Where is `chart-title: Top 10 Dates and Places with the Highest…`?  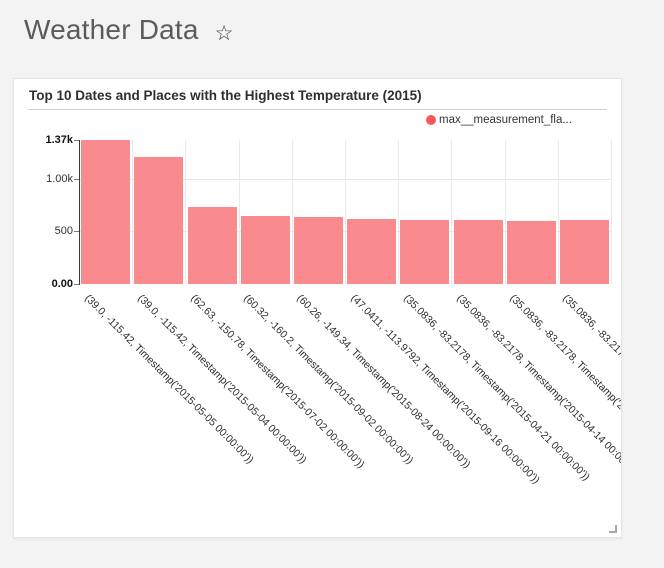
chart-title: Top 10 Dates and Places with the Highest… is located at coordinates (225, 95).